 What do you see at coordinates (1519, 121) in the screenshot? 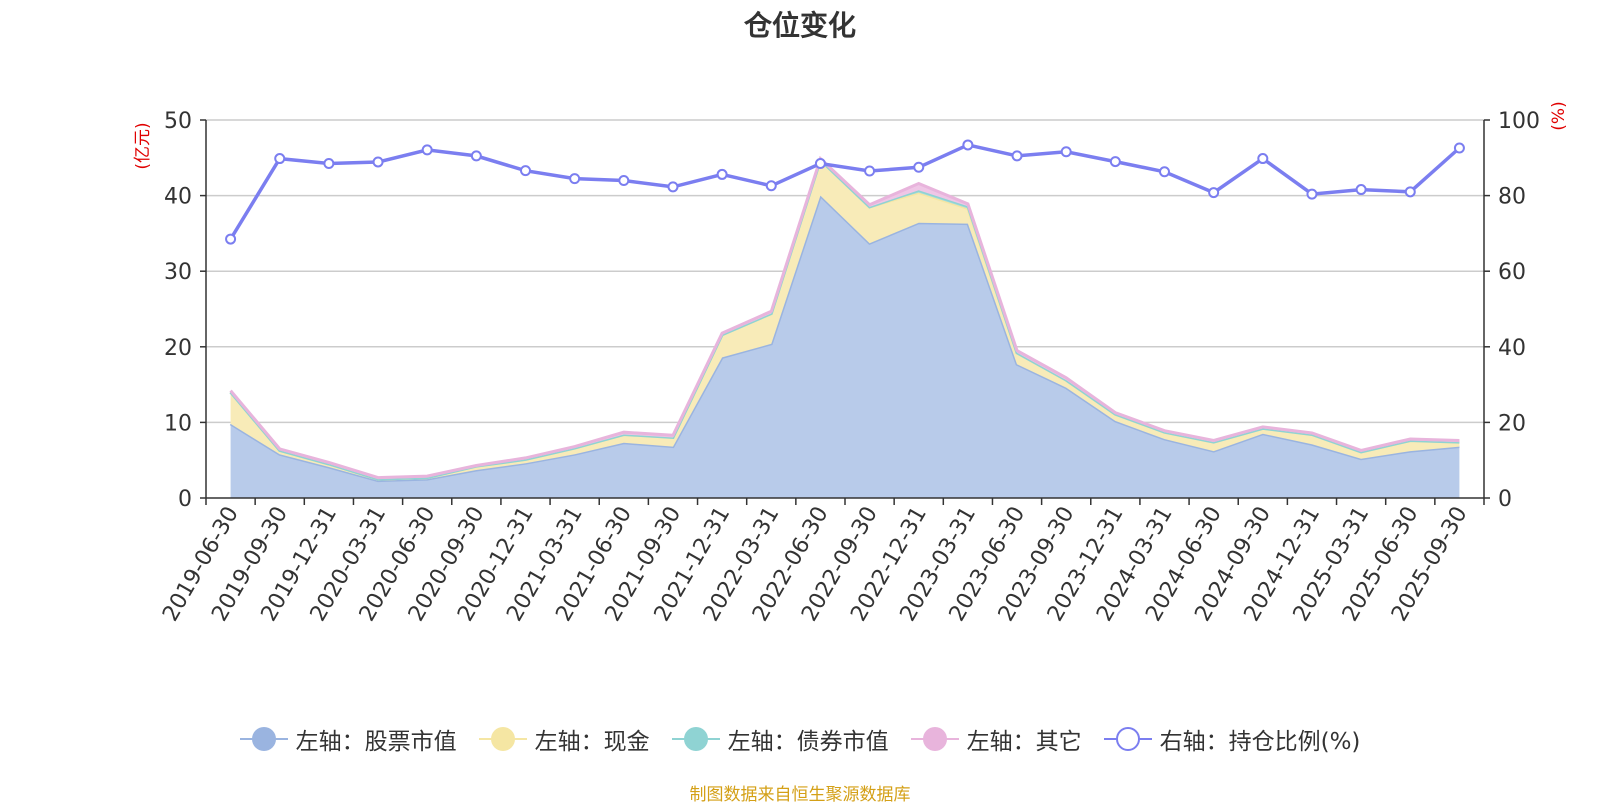
I see `right-tick-label: 100` at bounding box center [1519, 121].